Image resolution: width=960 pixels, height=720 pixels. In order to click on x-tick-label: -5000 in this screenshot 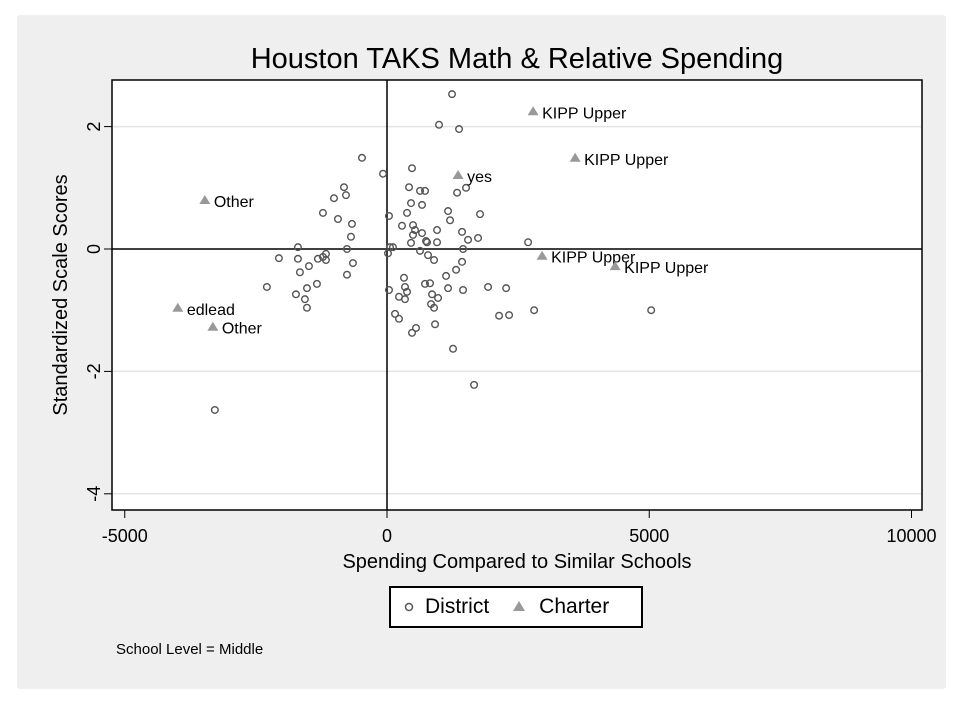, I will do `click(125, 536)`.